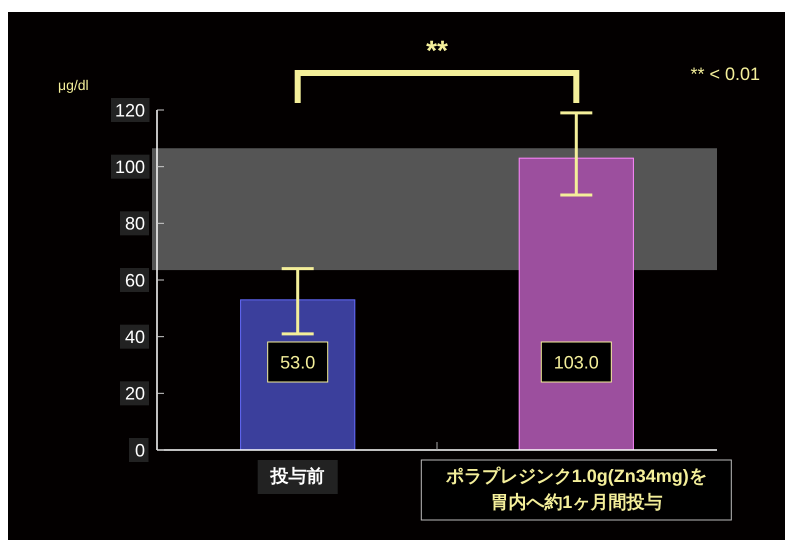 The image size is (793, 549). What do you see at coordinates (73, 85) in the screenshot?
I see `y-axis-title: μg/dl` at bounding box center [73, 85].